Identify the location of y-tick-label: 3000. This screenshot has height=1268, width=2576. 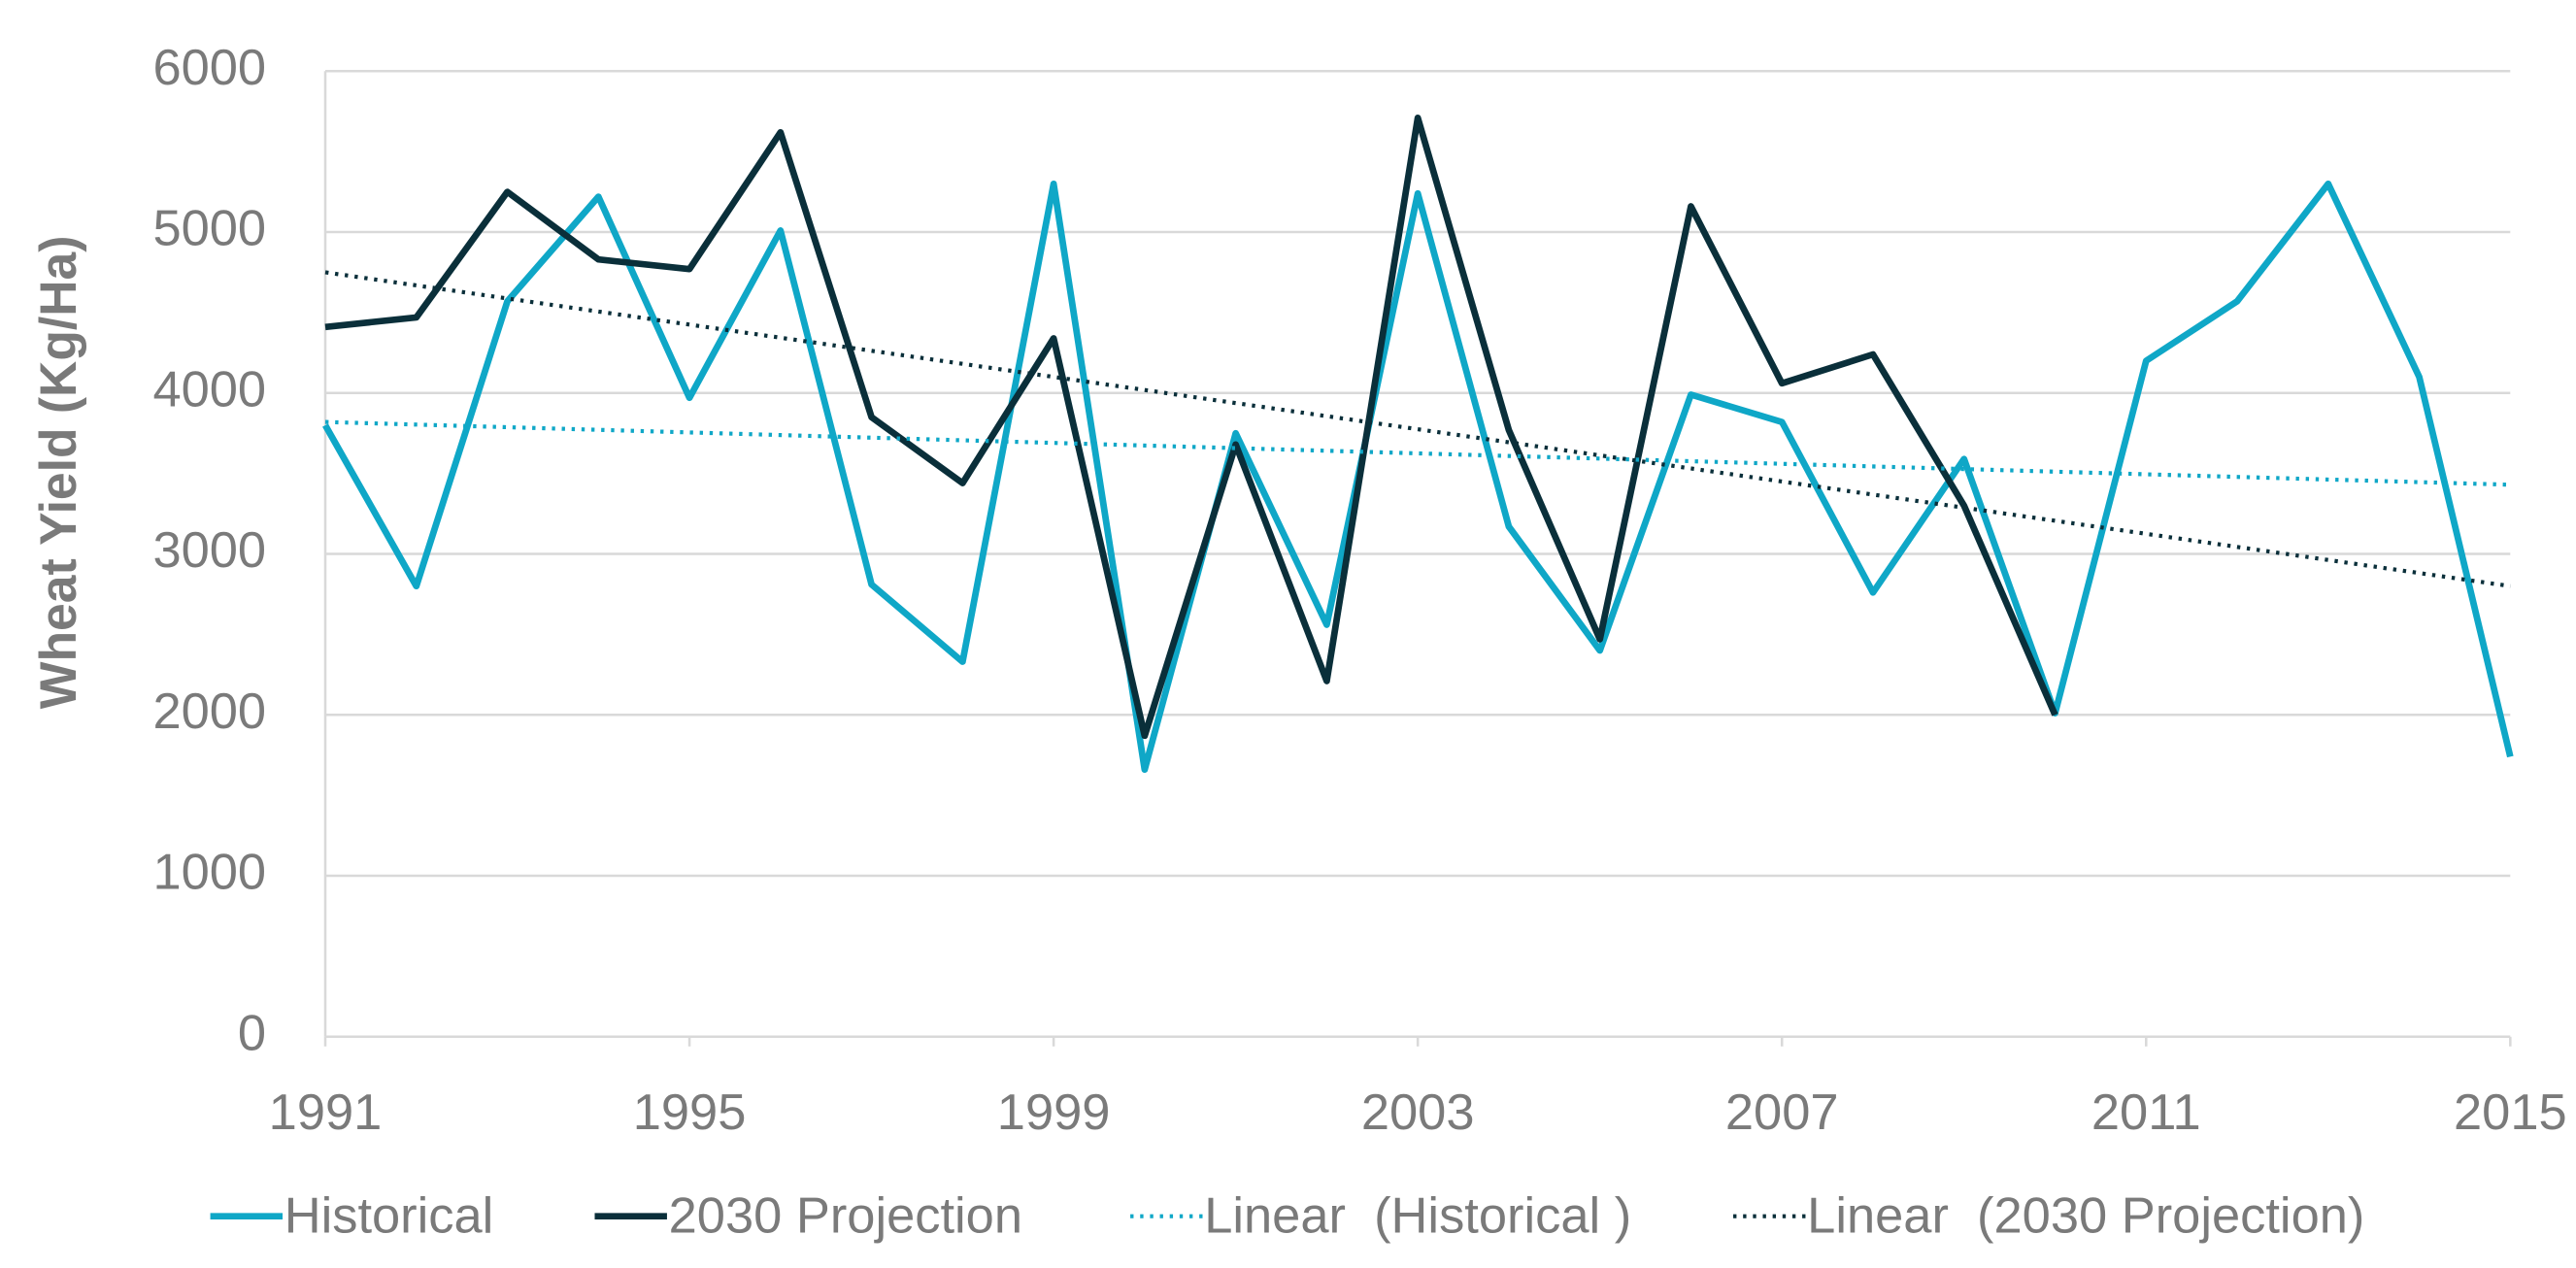
(209, 551).